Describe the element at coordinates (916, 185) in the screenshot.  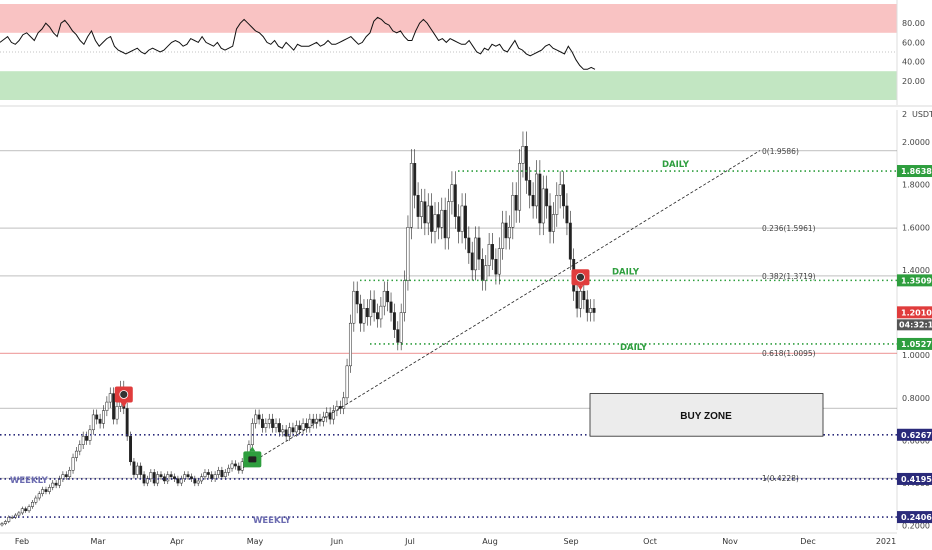
I see `price-tick-label: 1.8000` at that location.